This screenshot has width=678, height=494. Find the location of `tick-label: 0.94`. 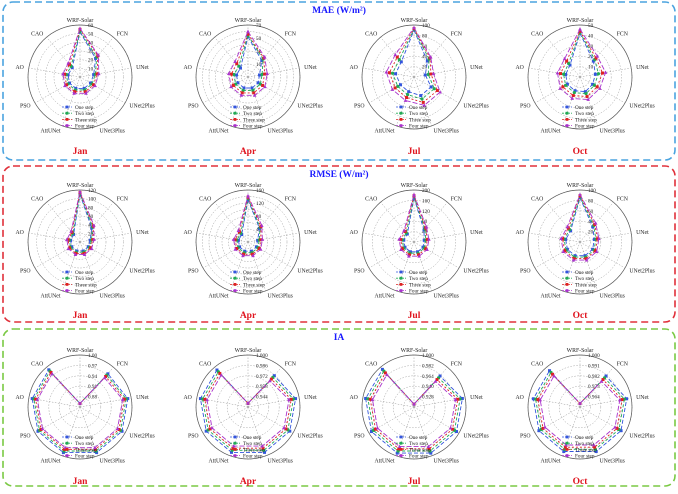

tick-label: 0.94 is located at coordinates (92, 377).